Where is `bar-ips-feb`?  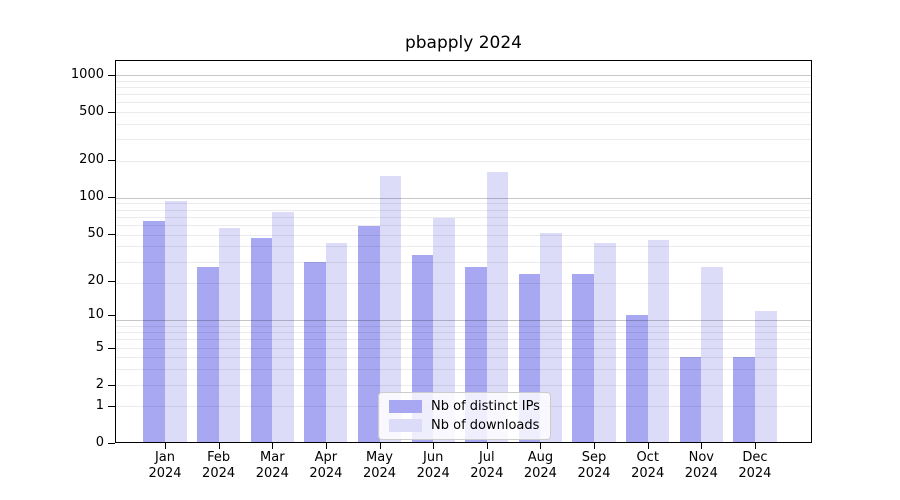
bar-ips-feb is located at coordinates (208, 355).